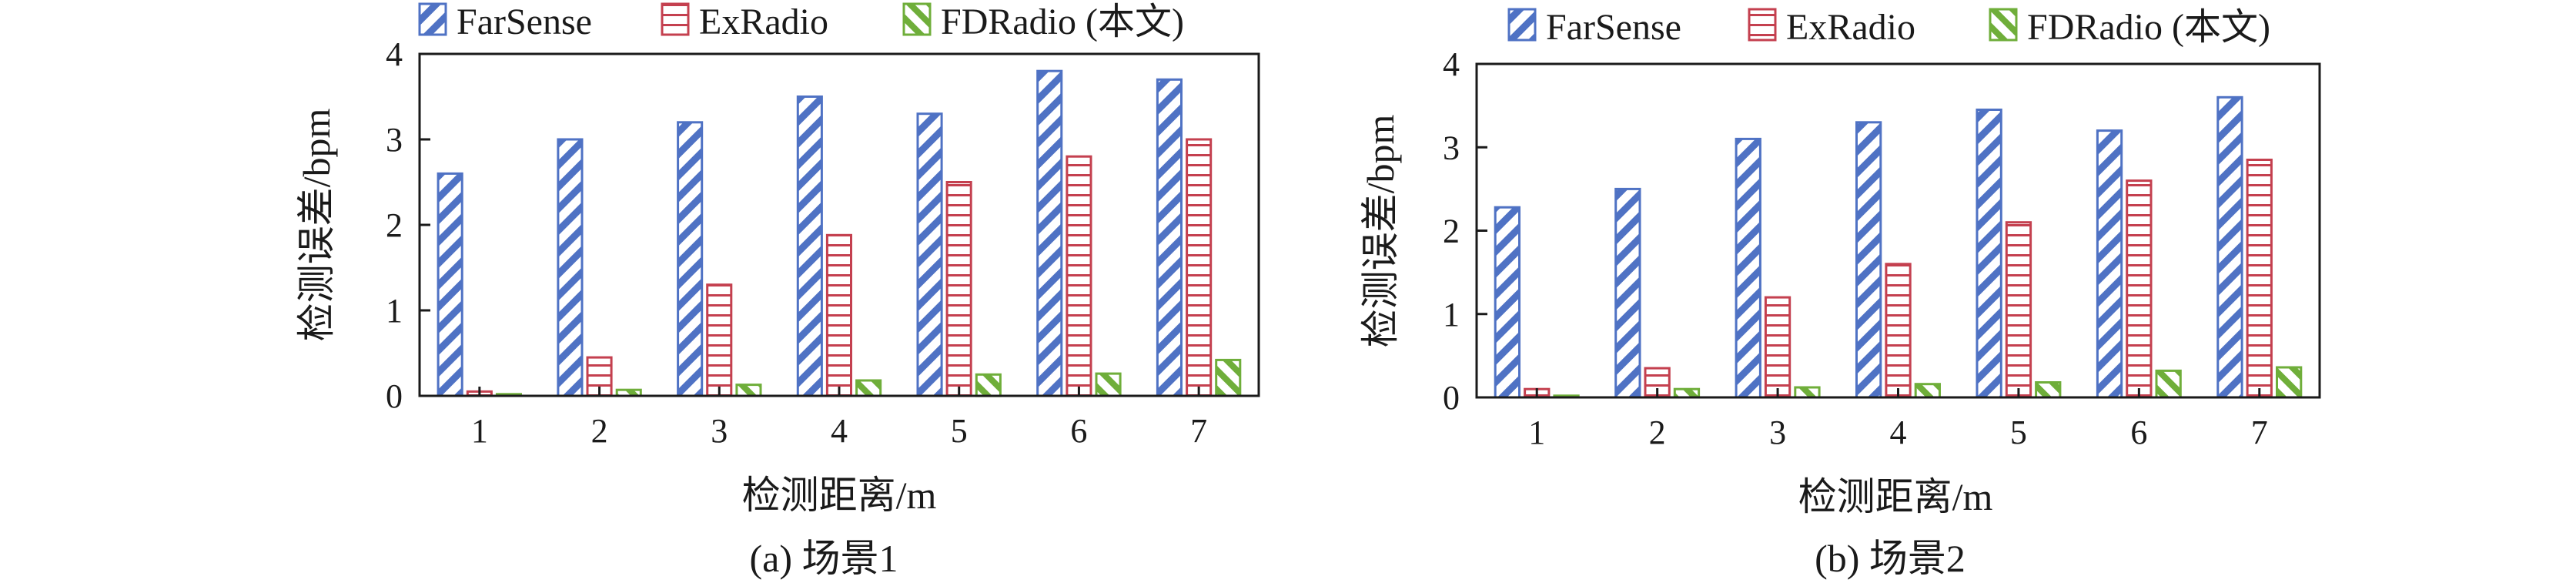 The height and width of the screenshot is (583, 2576). I want to click on chart-caption: (a) 场景1, so click(824, 558).